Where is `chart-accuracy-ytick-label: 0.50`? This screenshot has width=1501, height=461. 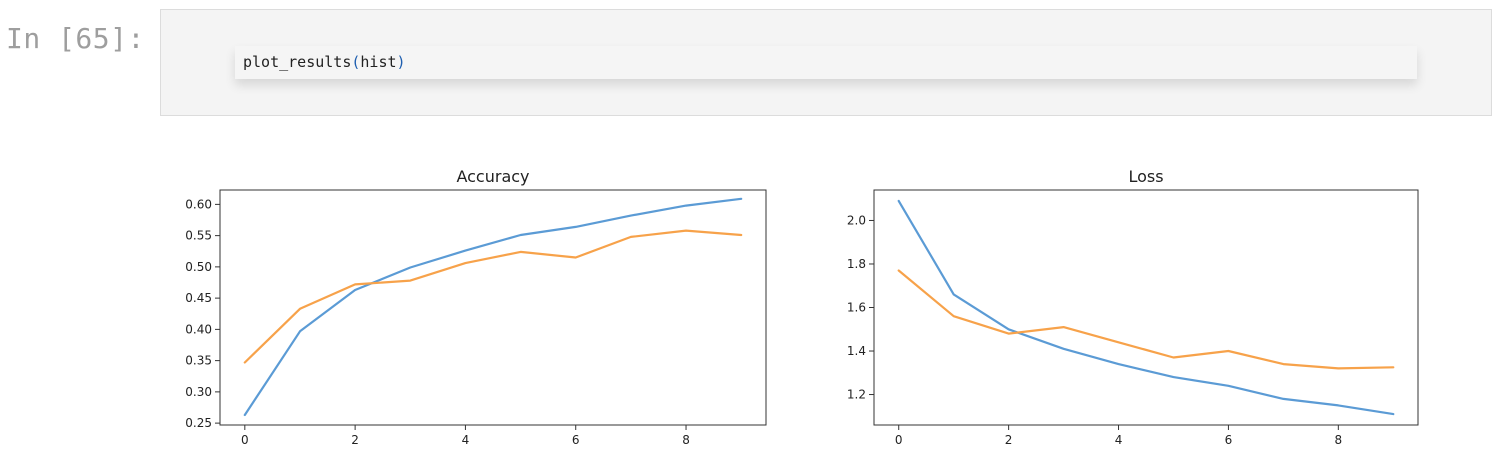
chart-accuracy-ytick-label: 0.50 is located at coordinates (198, 267).